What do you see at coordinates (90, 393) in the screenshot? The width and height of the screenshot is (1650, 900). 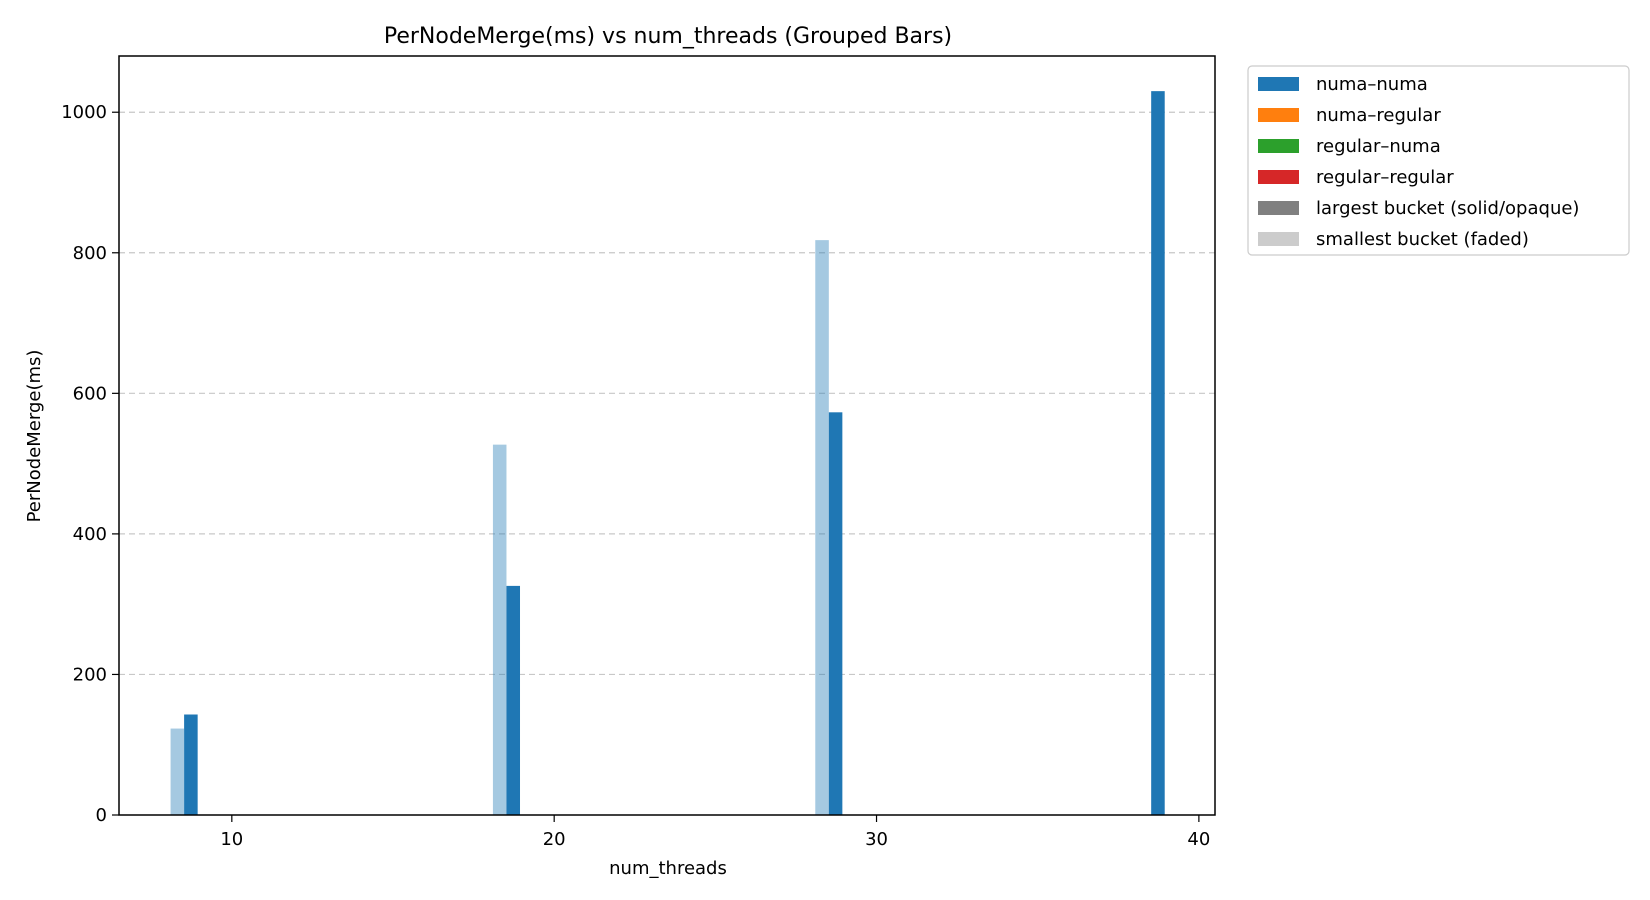 I see `y-tick-label: 600` at bounding box center [90, 393].